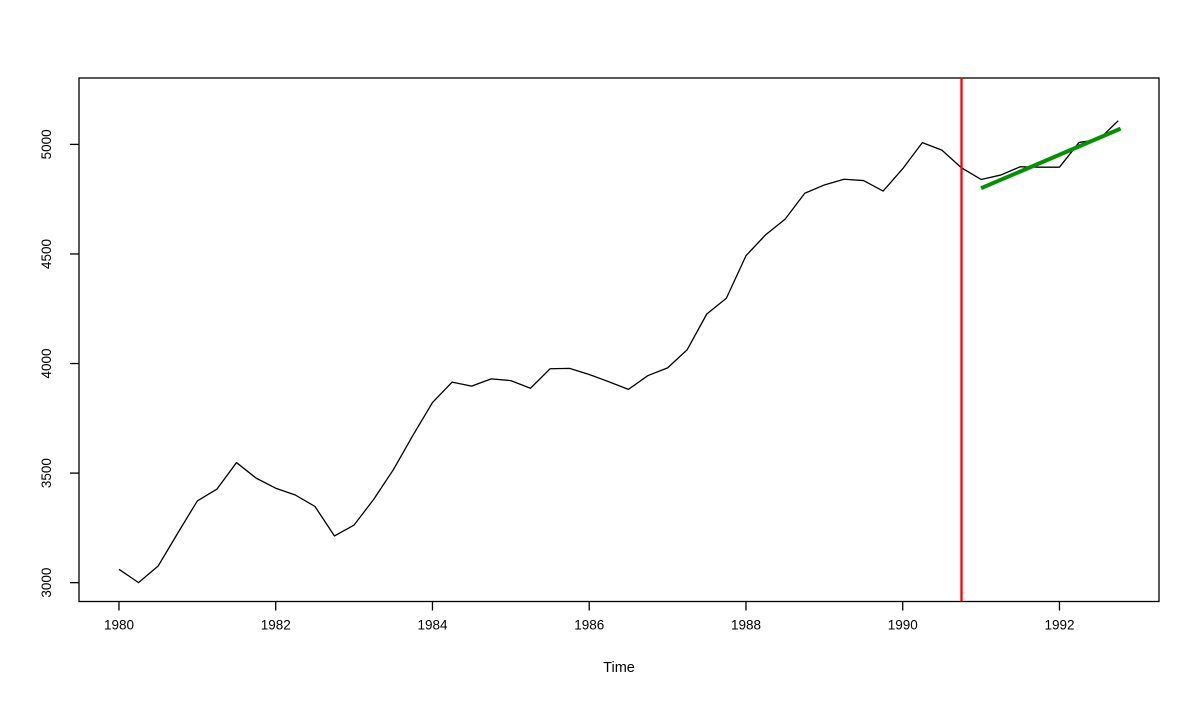 The width and height of the screenshot is (1200, 705). What do you see at coordinates (746, 625) in the screenshot?
I see `x-tick-label: 1988` at bounding box center [746, 625].